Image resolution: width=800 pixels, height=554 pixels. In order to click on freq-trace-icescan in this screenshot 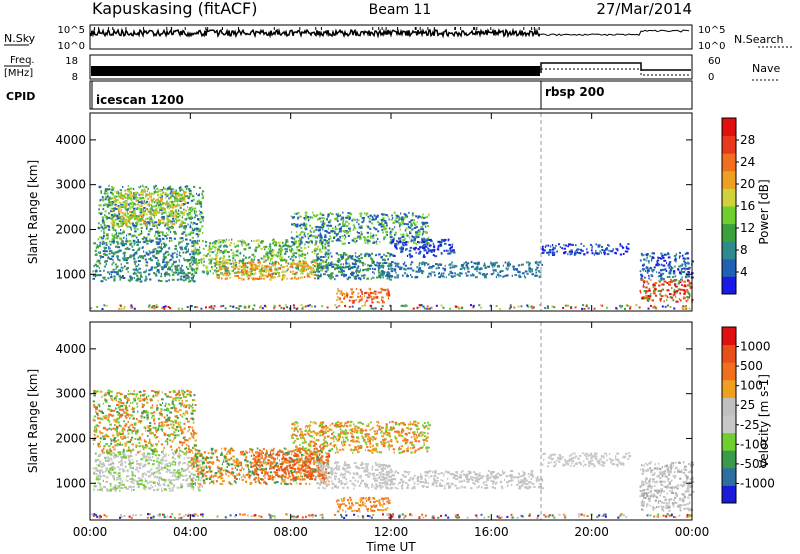, I will do `click(315, 71)`.